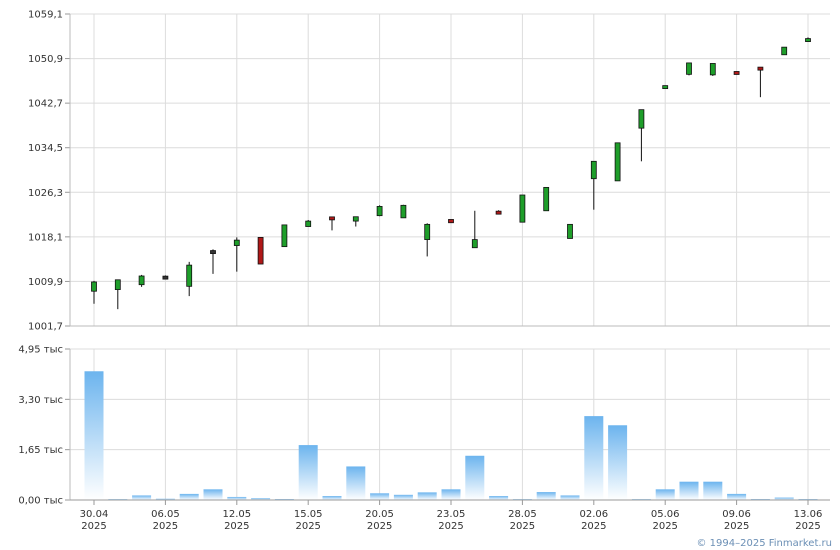 This screenshot has height=550, width=840. What do you see at coordinates (45, 327) in the screenshot?
I see `price-tick-label: 1001,7` at bounding box center [45, 327].